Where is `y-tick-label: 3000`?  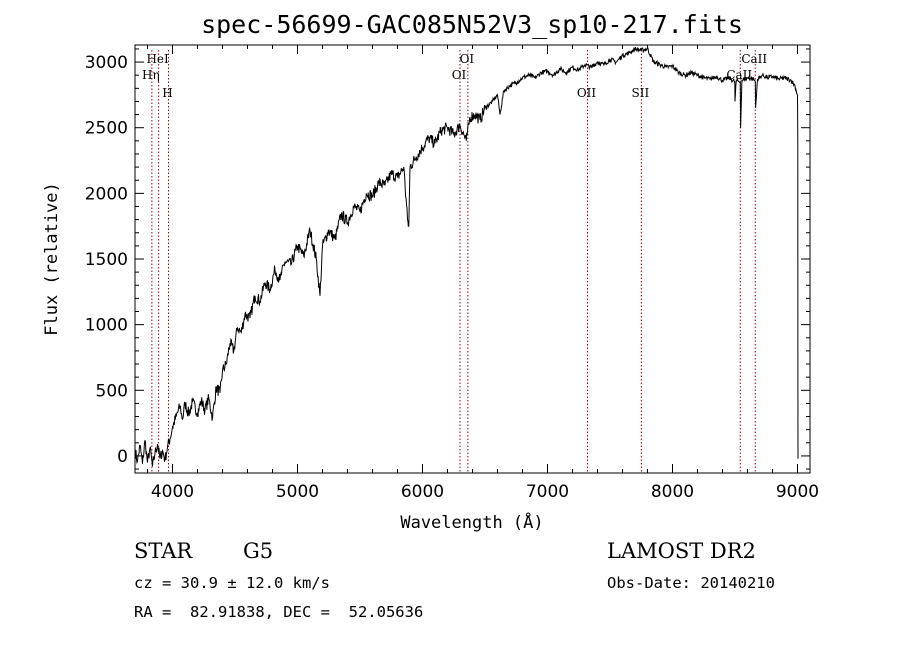 y-tick-label: 3000 is located at coordinates (106, 63).